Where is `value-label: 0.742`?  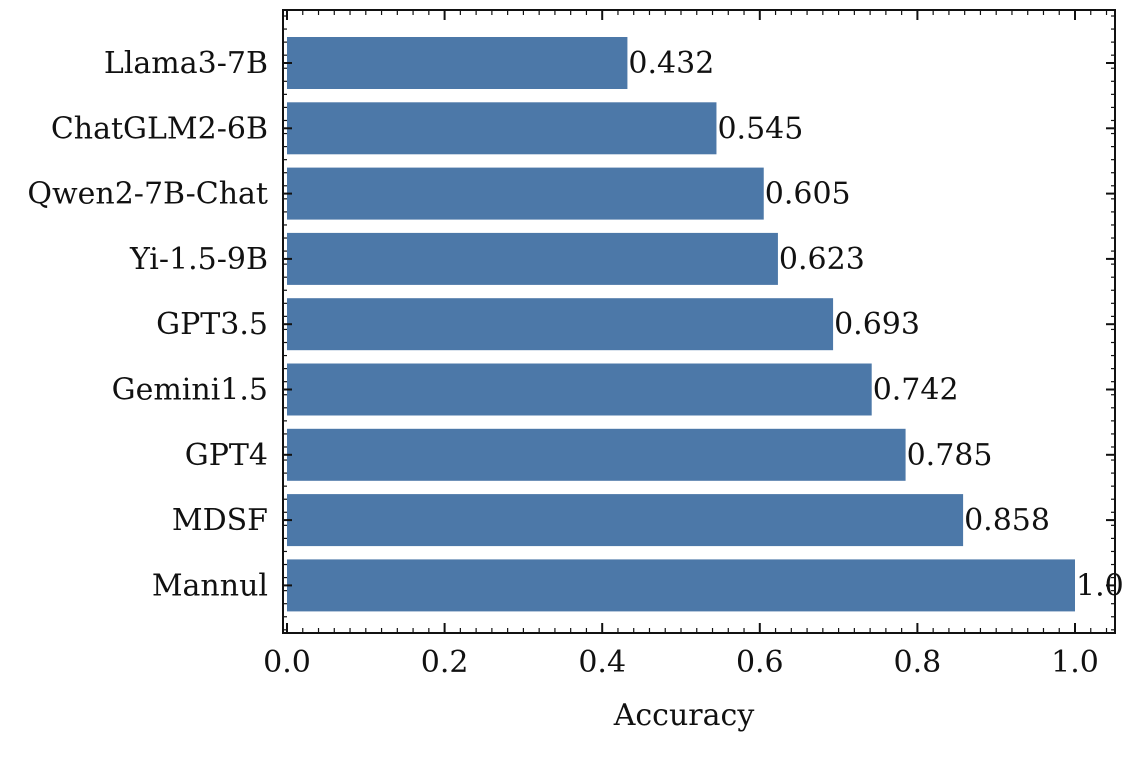 value-label: 0.742 is located at coordinates (916, 390).